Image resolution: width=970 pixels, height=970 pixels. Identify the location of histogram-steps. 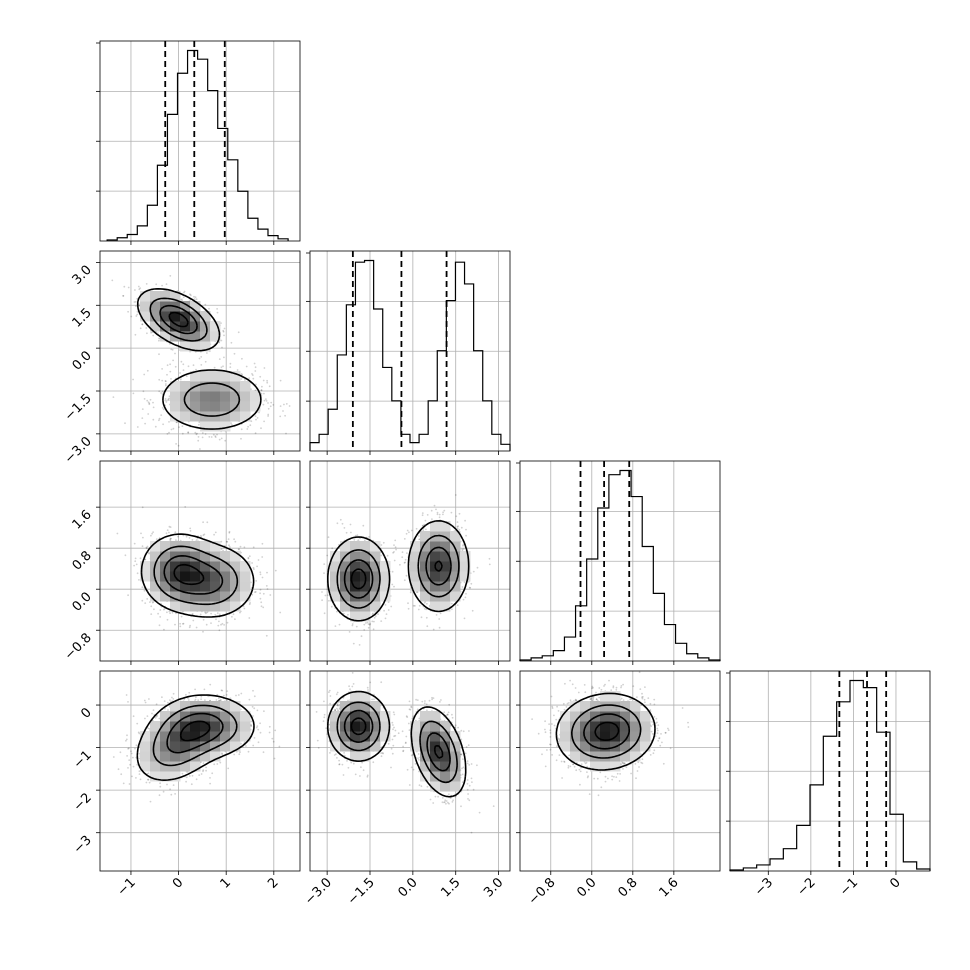
(197, 145).